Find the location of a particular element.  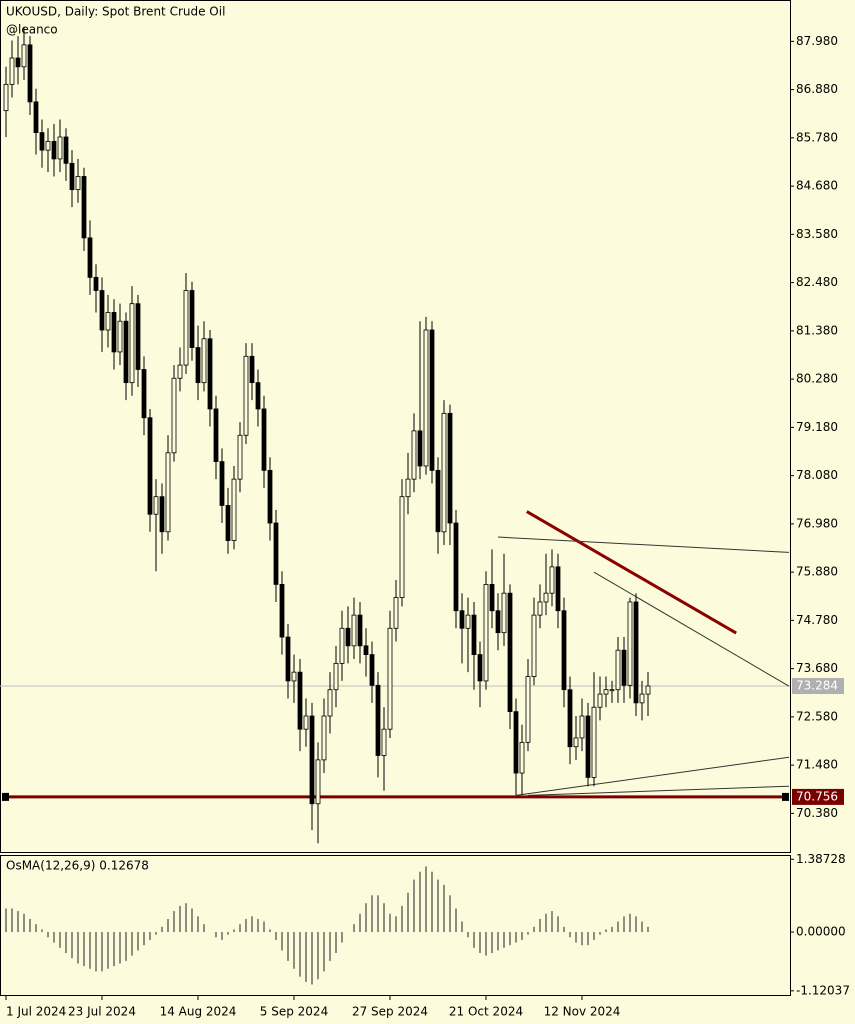

y-tick-label: 87.980 is located at coordinates (817, 41).